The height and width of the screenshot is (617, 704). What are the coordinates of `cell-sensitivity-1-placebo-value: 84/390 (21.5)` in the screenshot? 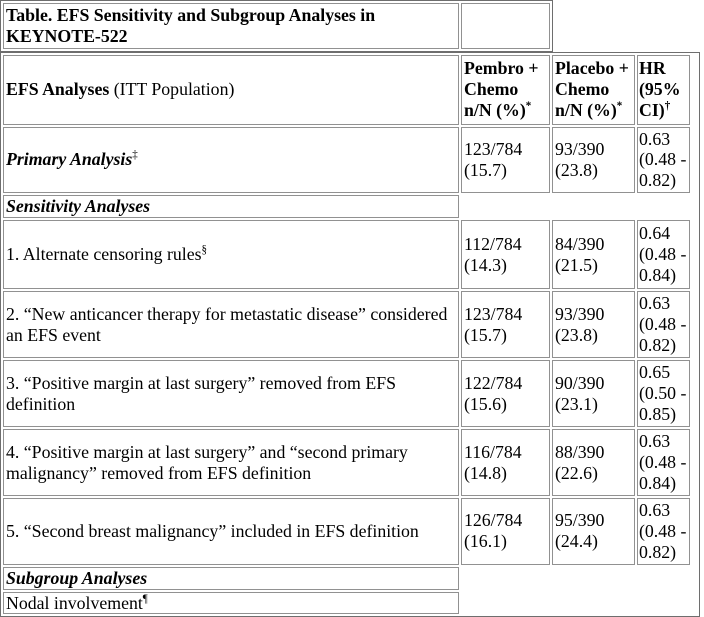 It's located at (593, 255).